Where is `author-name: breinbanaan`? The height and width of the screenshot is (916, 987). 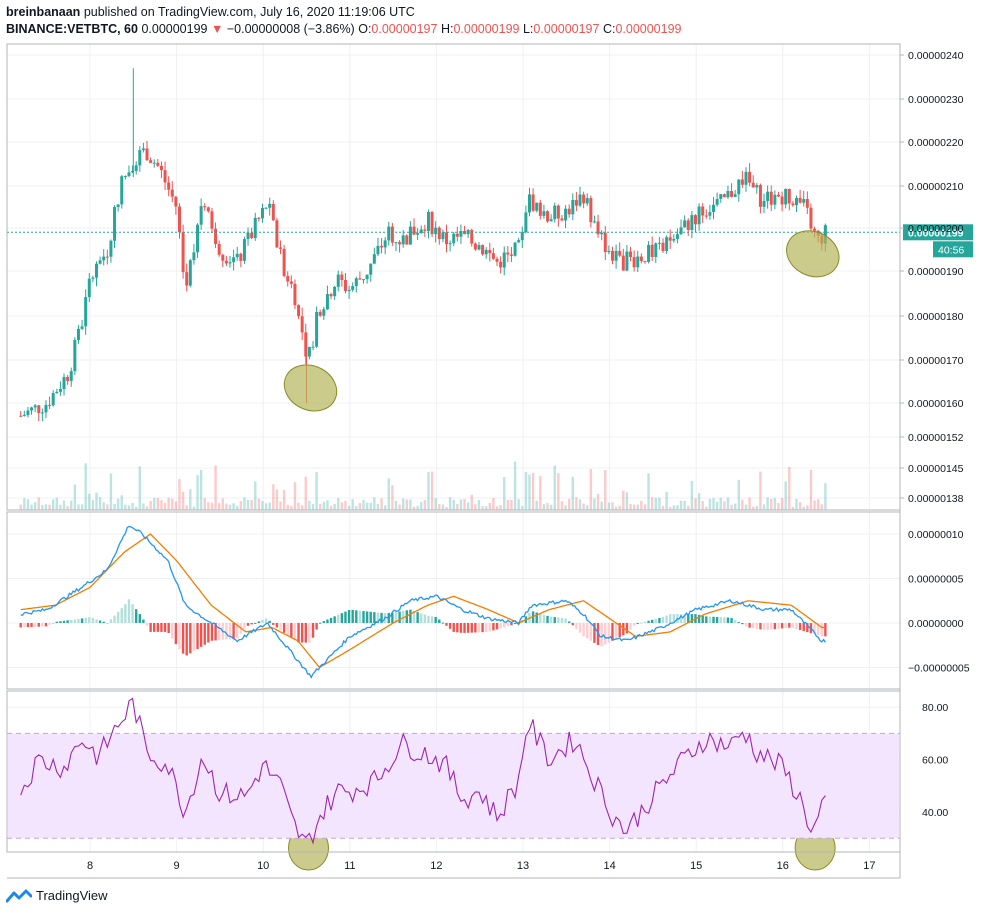 author-name: breinbanaan is located at coordinates (43, 12).